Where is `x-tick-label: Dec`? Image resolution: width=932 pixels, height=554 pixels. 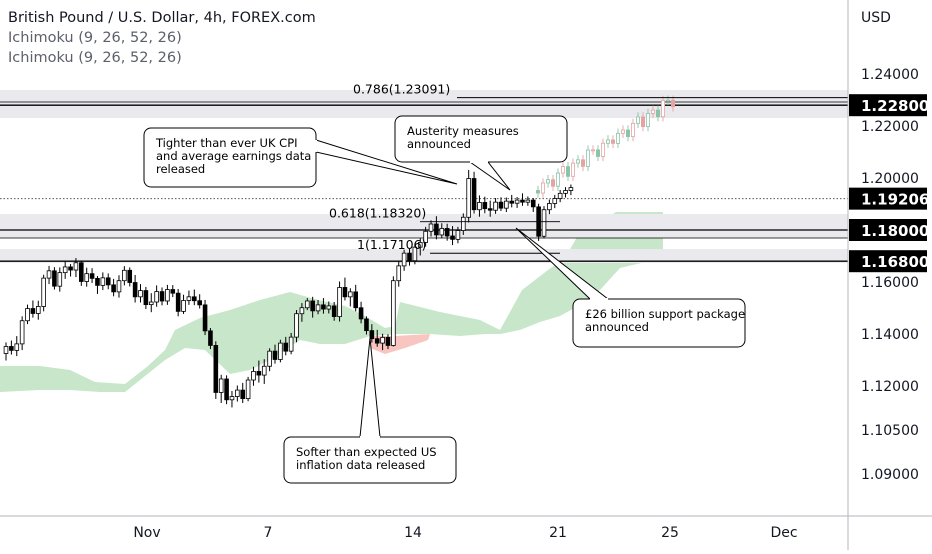
x-tick-label: Dec is located at coordinates (783, 533).